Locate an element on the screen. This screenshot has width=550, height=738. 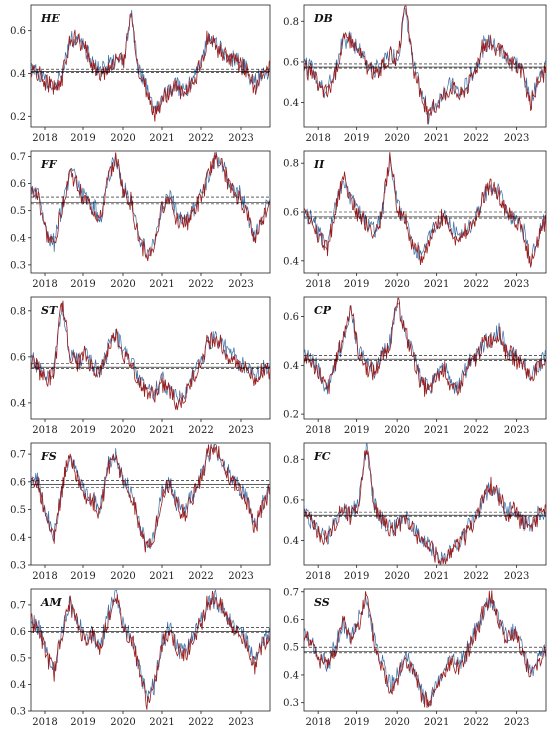
panel-title: DB is located at coordinates (323, 18).